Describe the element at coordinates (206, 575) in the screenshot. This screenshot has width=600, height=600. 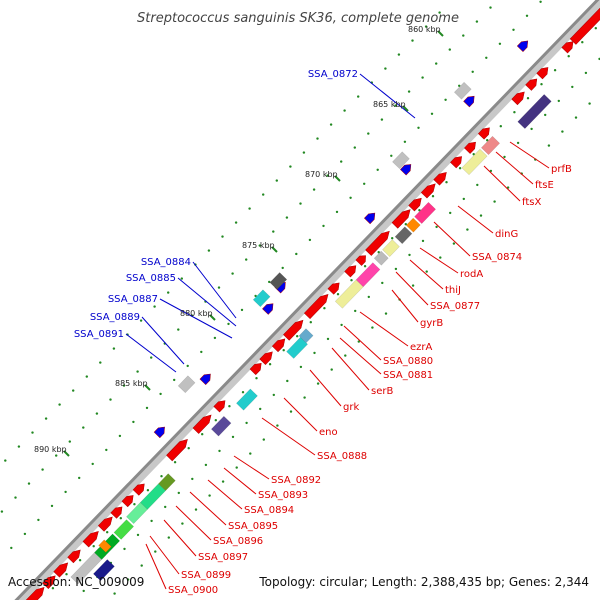
I see `gene-label-ssa-0899: SSA_0899` at that location.